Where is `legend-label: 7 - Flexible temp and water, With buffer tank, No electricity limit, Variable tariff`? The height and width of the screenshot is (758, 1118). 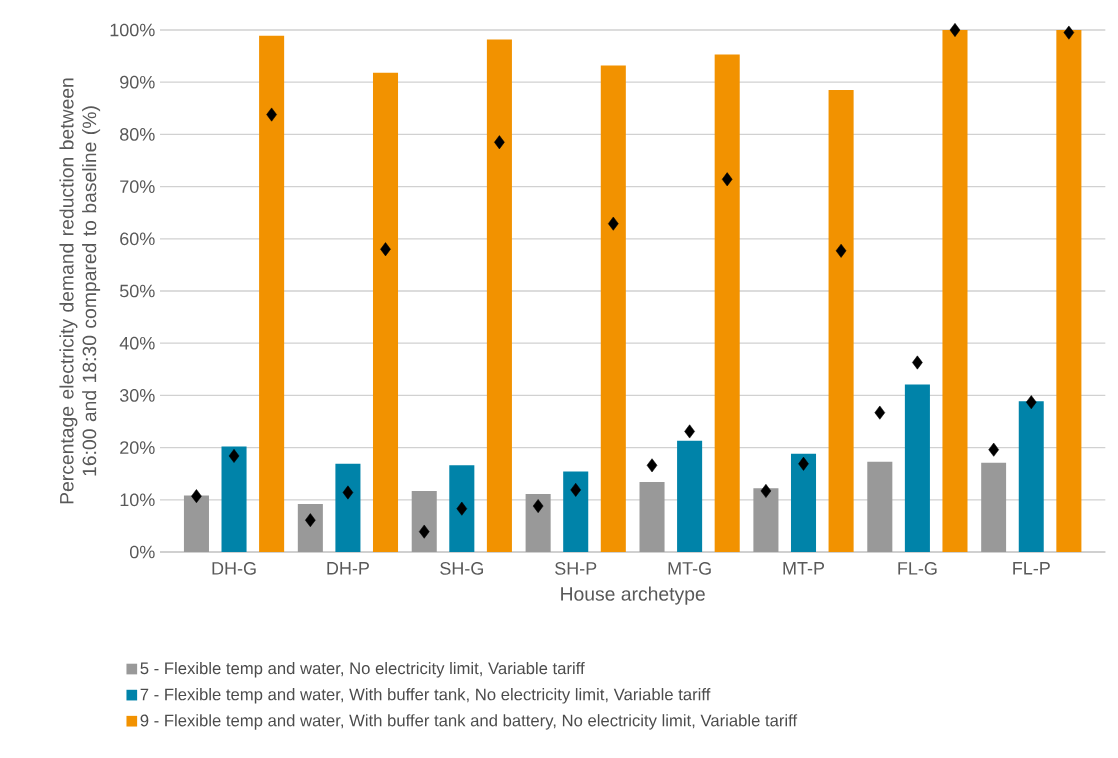 legend-label: 7 - Flexible temp and water, With buffer tank, No electricity limit, Variable tariff is located at coordinates (425, 696).